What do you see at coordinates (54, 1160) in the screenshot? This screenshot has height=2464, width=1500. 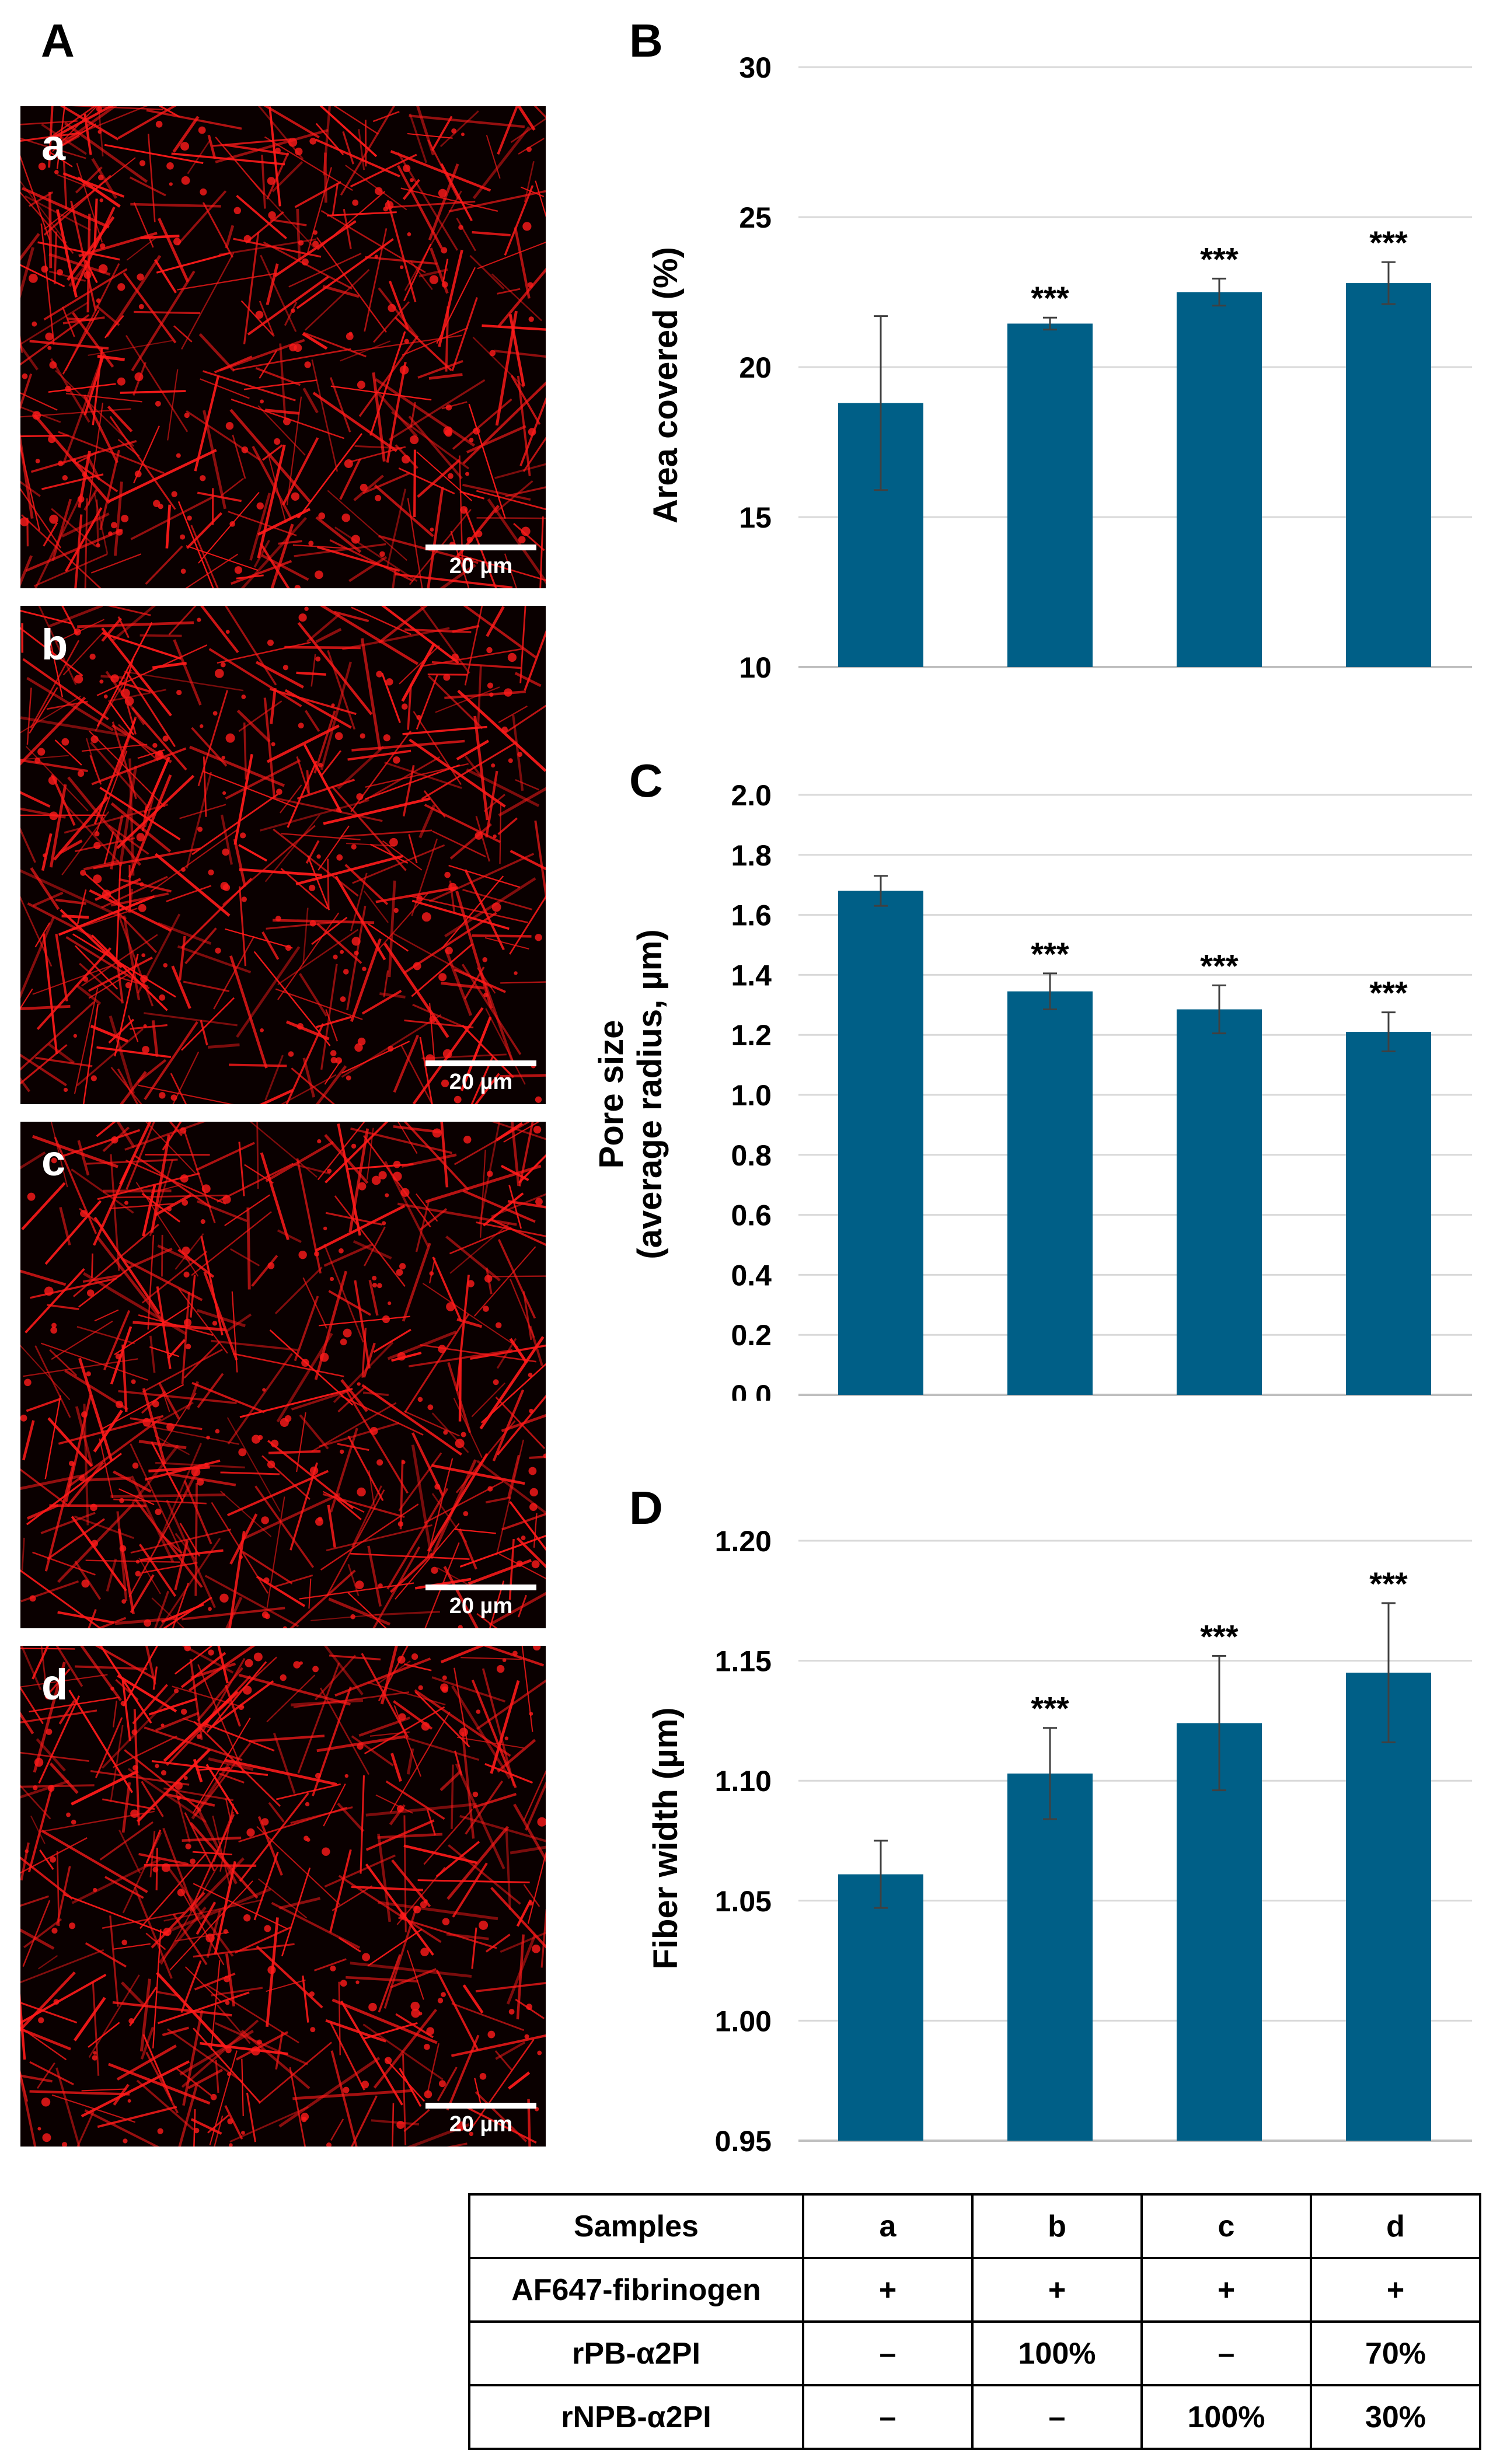 I see `micrograph-label: c` at bounding box center [54, 1160].